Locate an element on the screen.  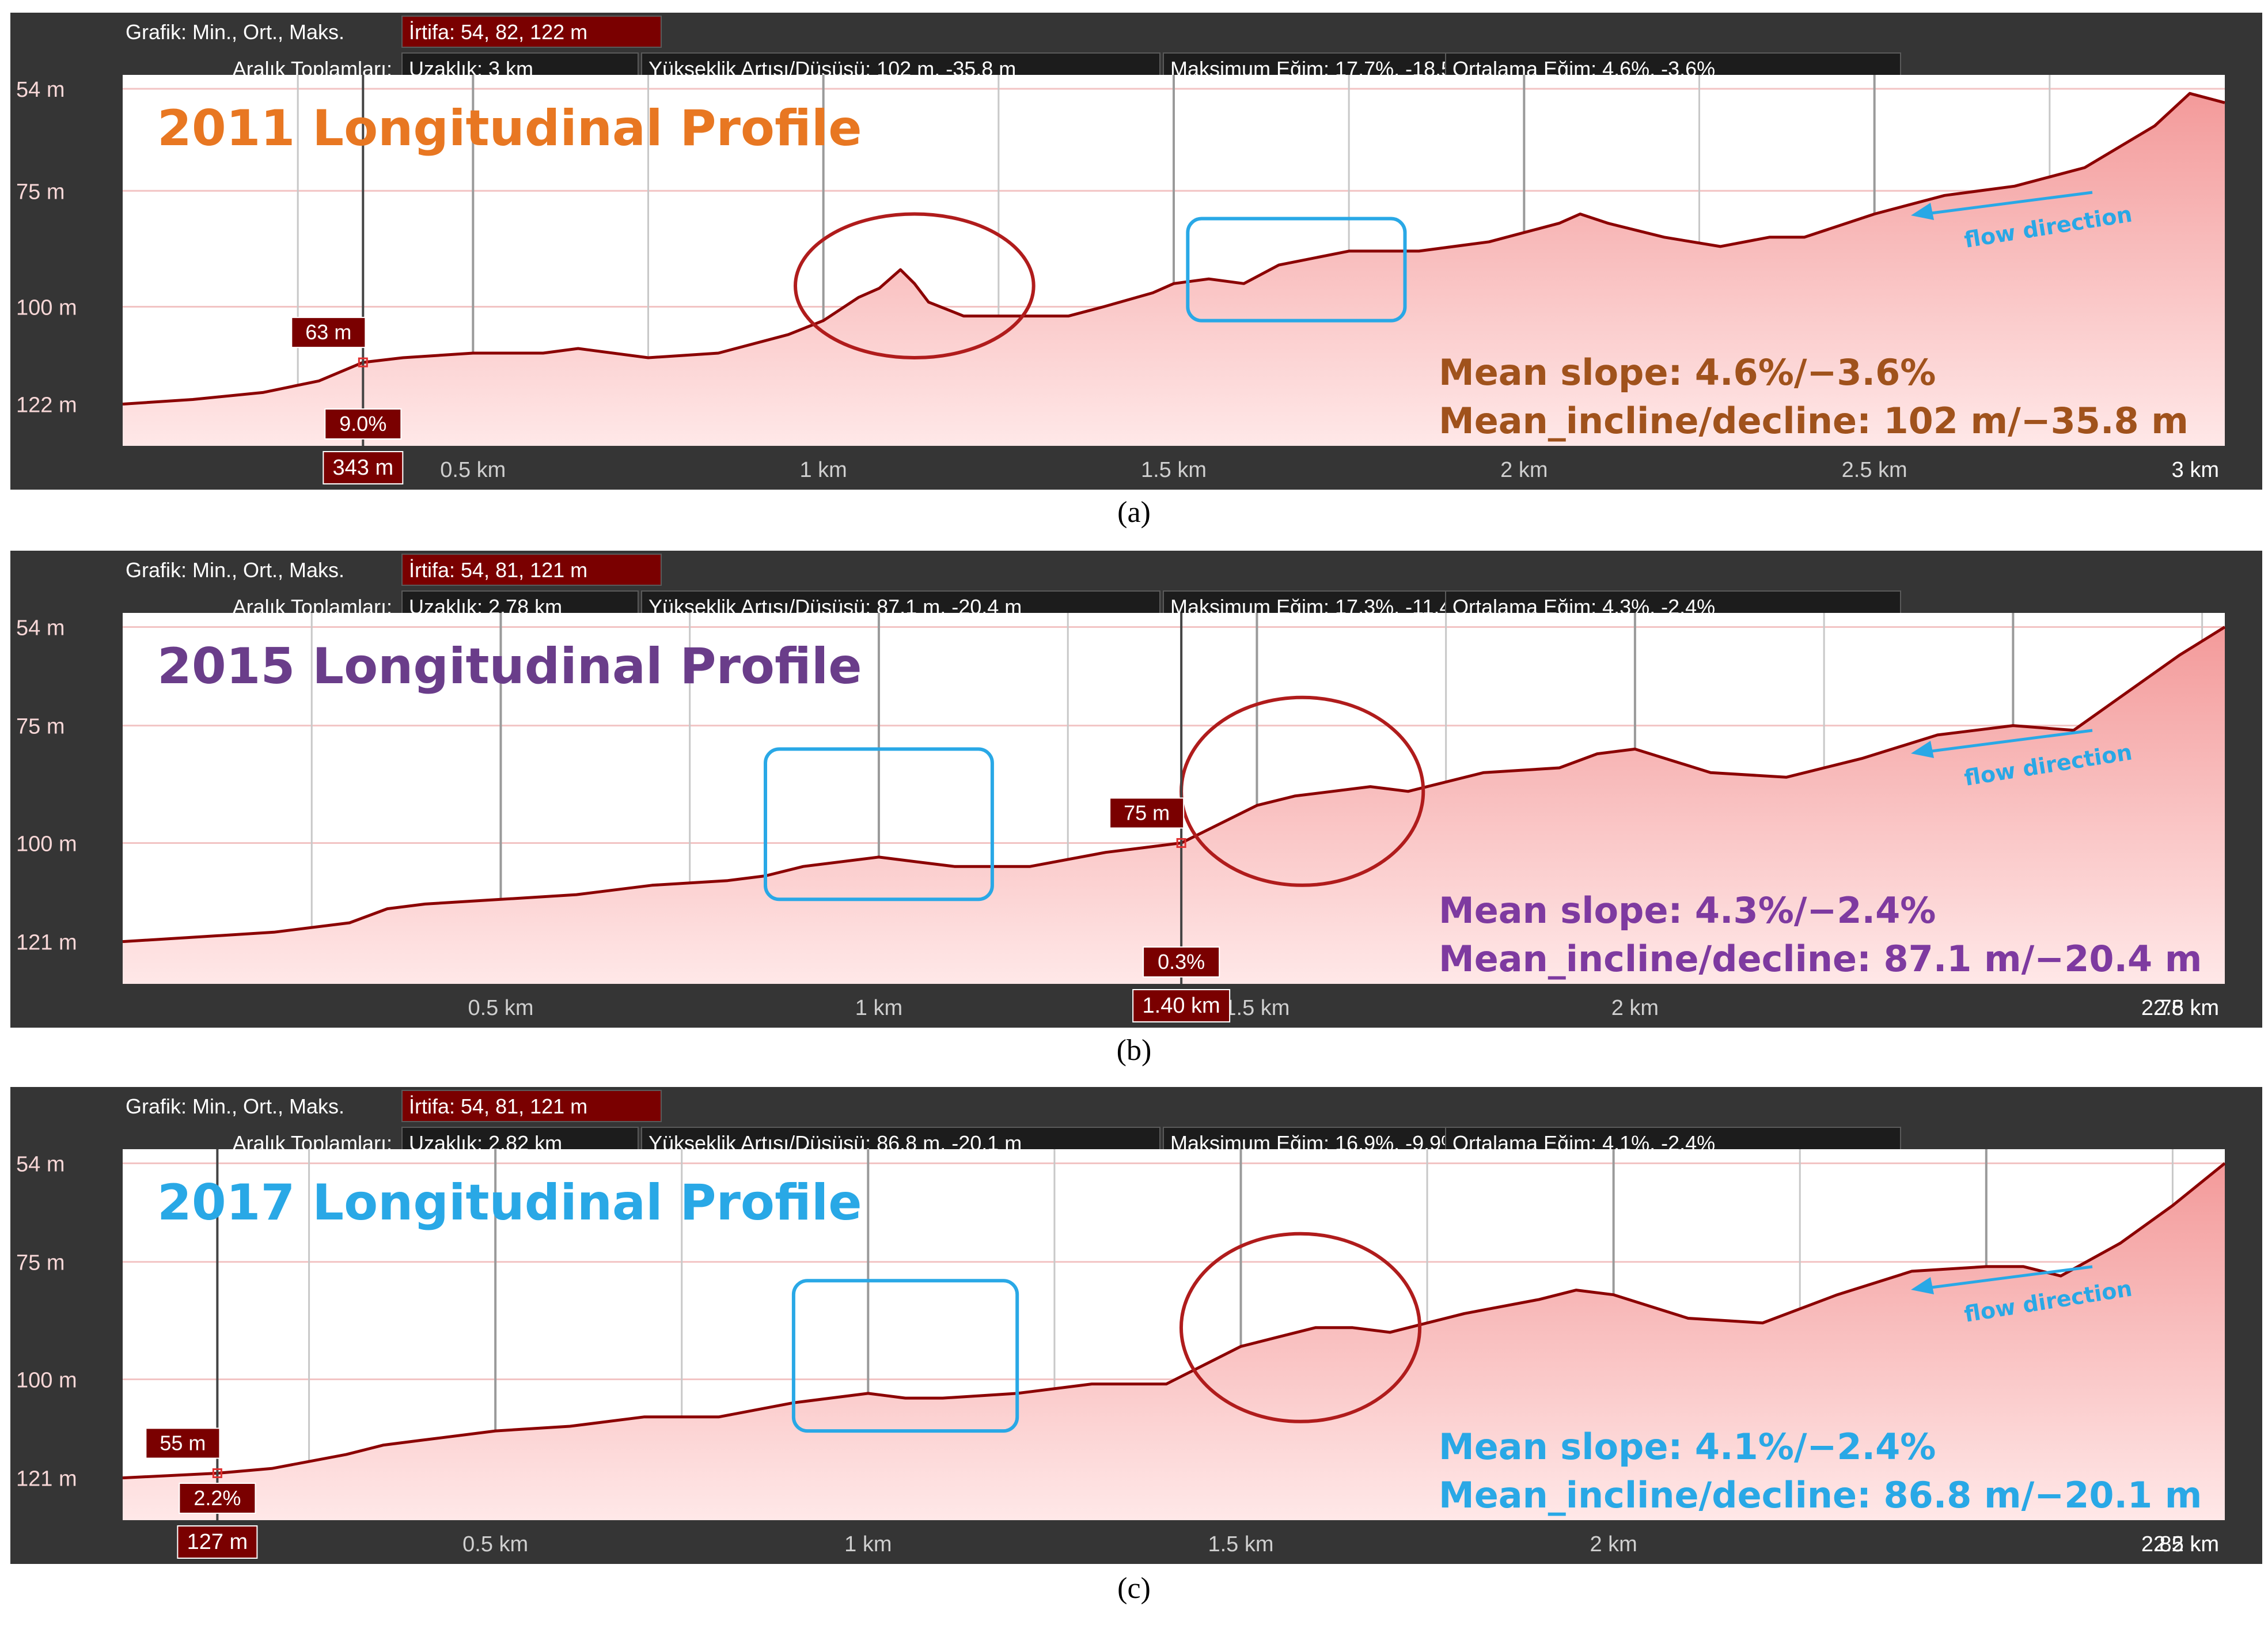
mean-incline-decline-text: Mean_incline/decline: 87.1 m/−20.4 m is located at coordinates (1821, 959).